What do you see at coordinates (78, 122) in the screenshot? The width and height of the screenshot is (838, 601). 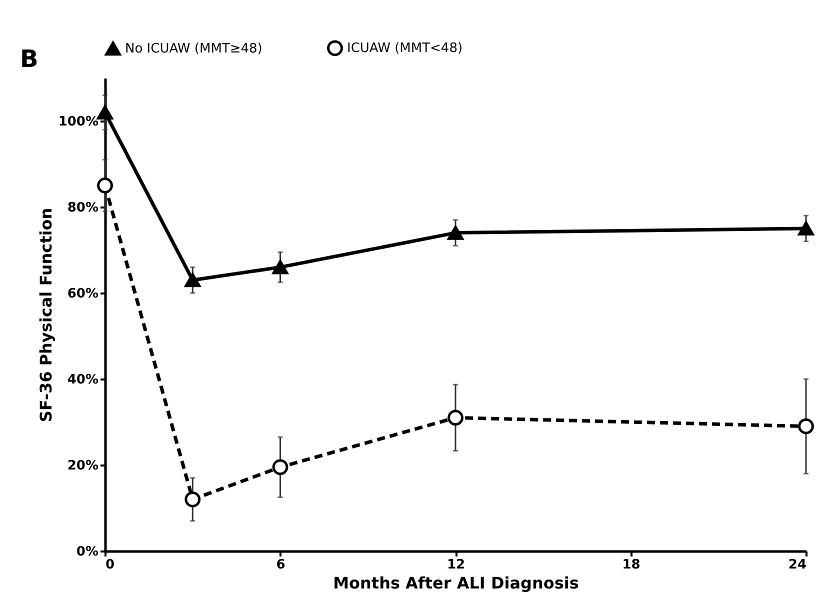 I see `y-tick-label: 100%` at bounding box center [78, 122].